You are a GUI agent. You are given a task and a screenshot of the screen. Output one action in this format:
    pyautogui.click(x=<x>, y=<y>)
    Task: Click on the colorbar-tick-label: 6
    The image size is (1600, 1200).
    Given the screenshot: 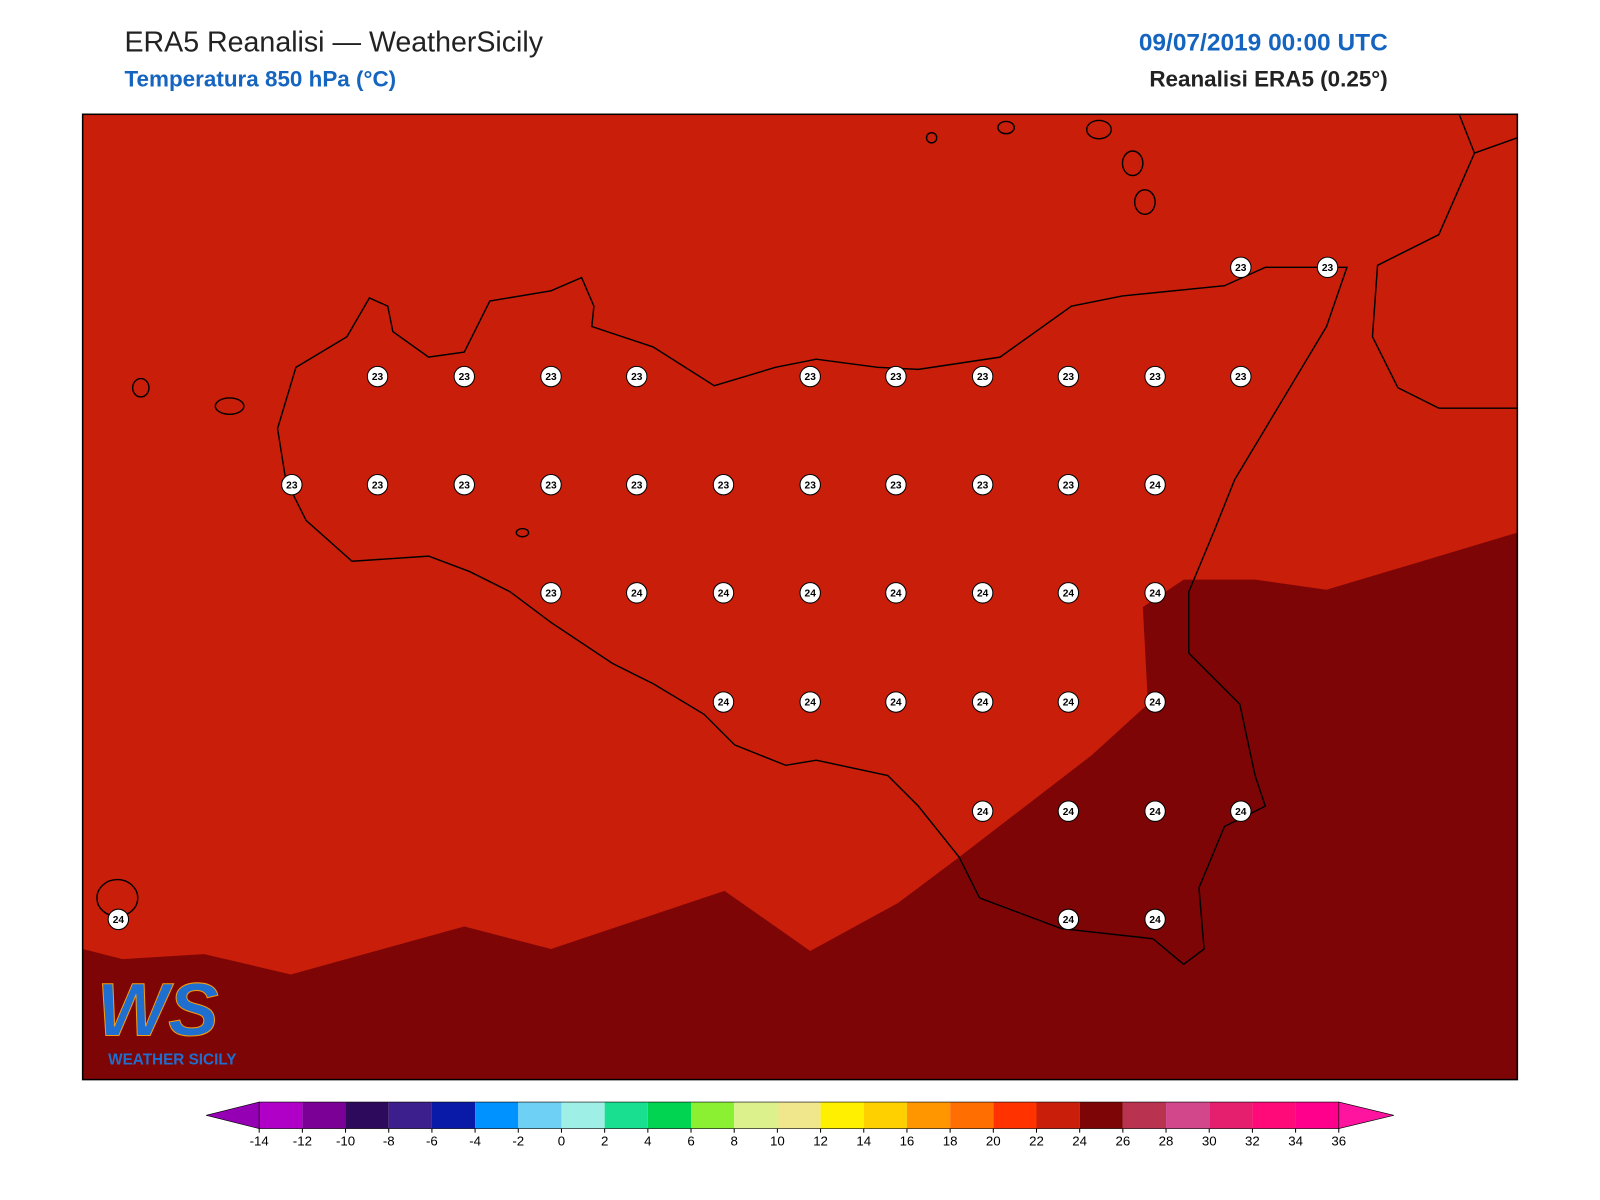 What is the action you would take?
    pyautogui.click(x=690, y=1140)
    